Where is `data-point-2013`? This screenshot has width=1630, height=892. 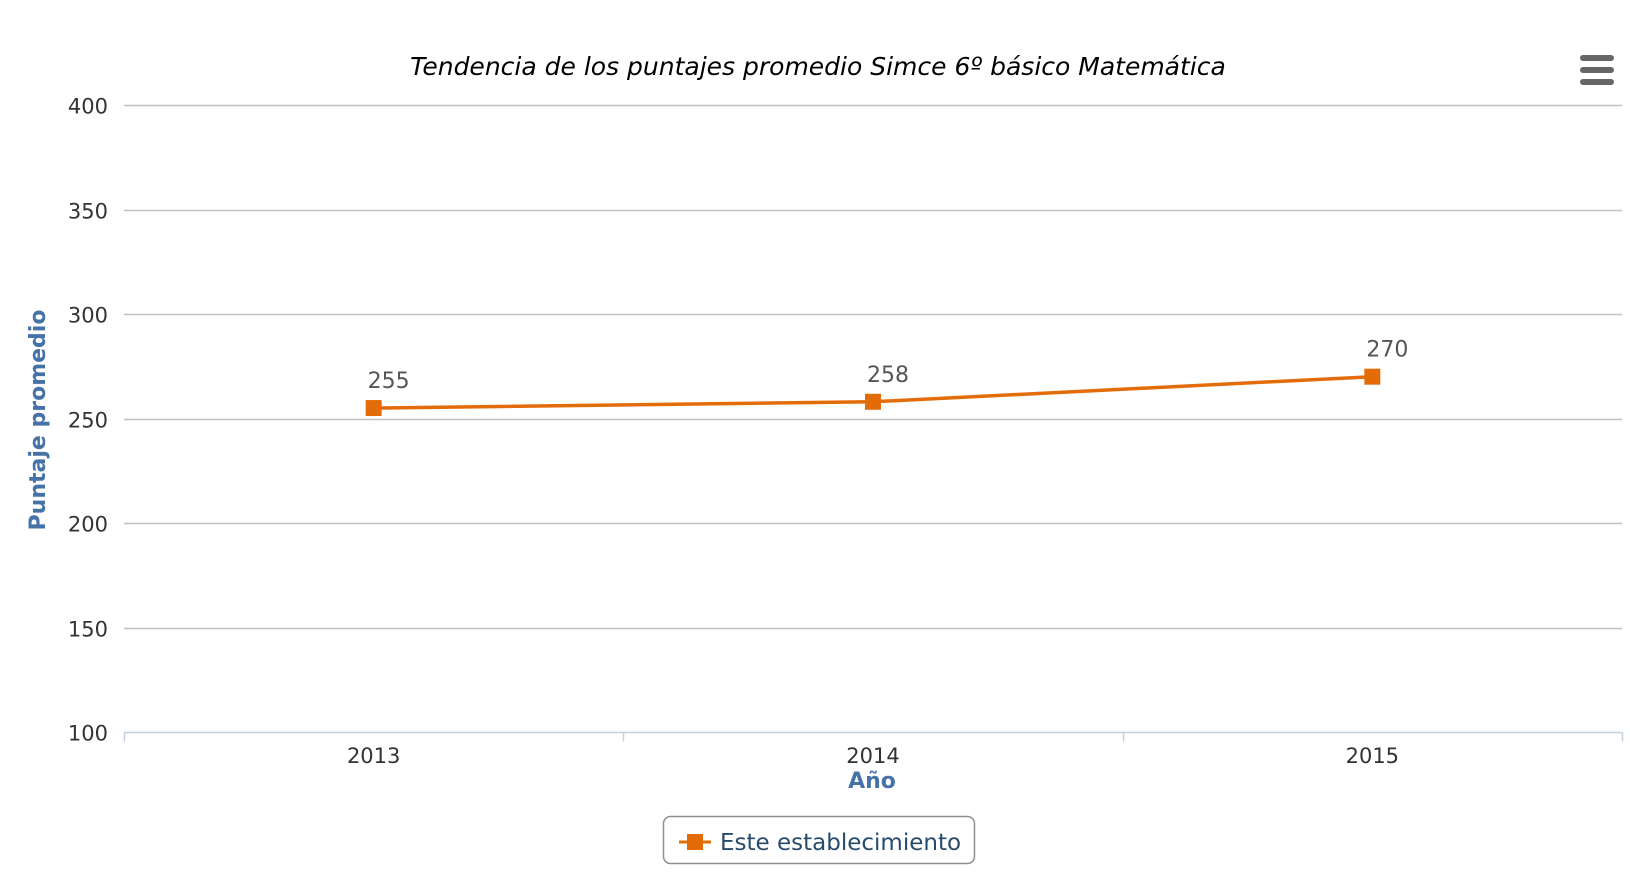
data-point-2013 is located at coordinates (373, 408).